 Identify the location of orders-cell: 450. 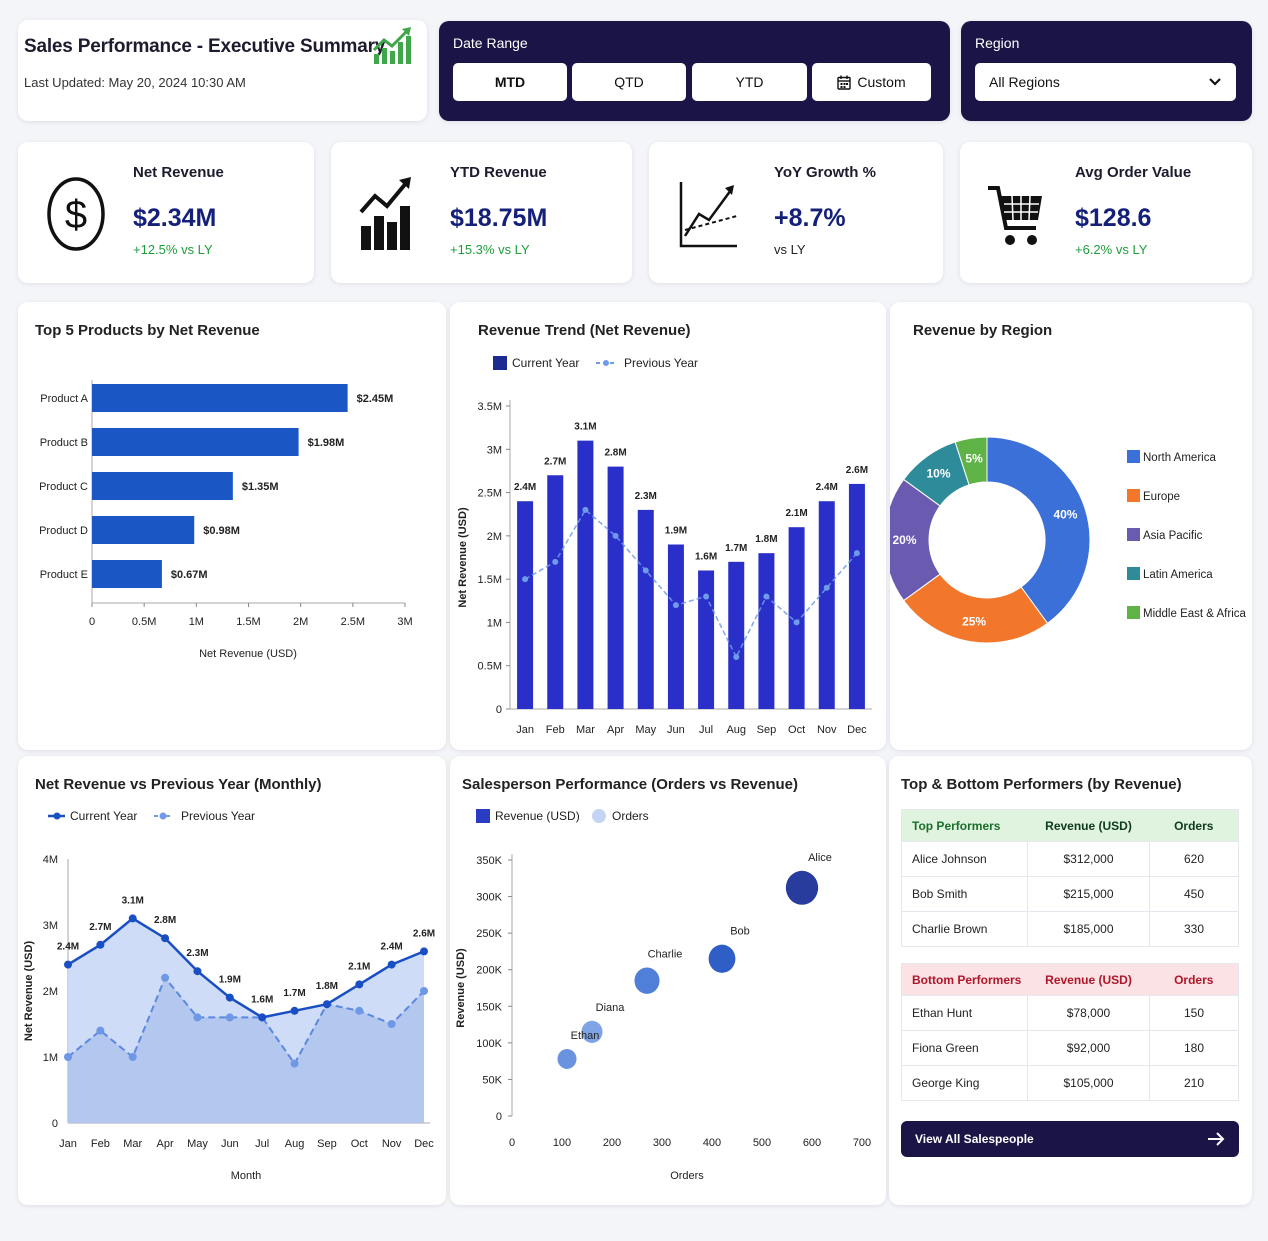
(1194, 894).